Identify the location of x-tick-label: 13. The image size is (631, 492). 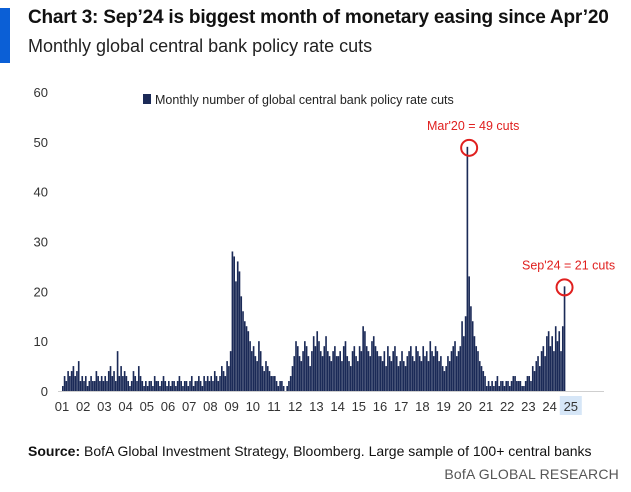
(316, 406).